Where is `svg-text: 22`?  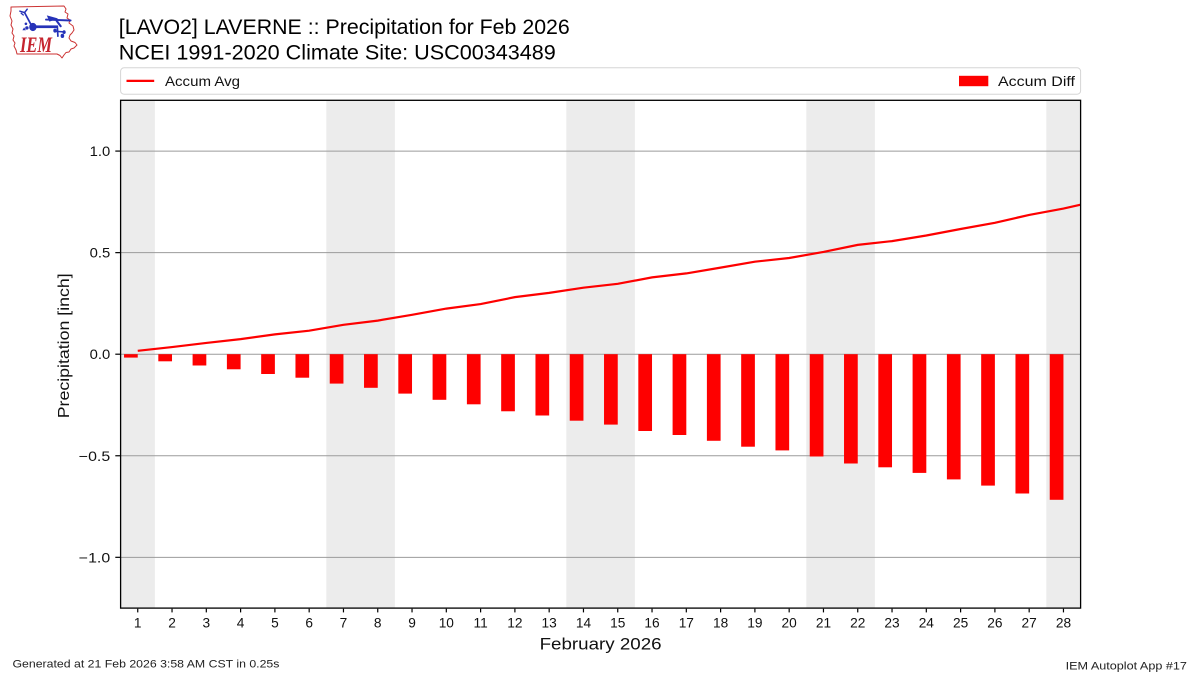
svg-text: 22 is located at coordinates (857, 622).